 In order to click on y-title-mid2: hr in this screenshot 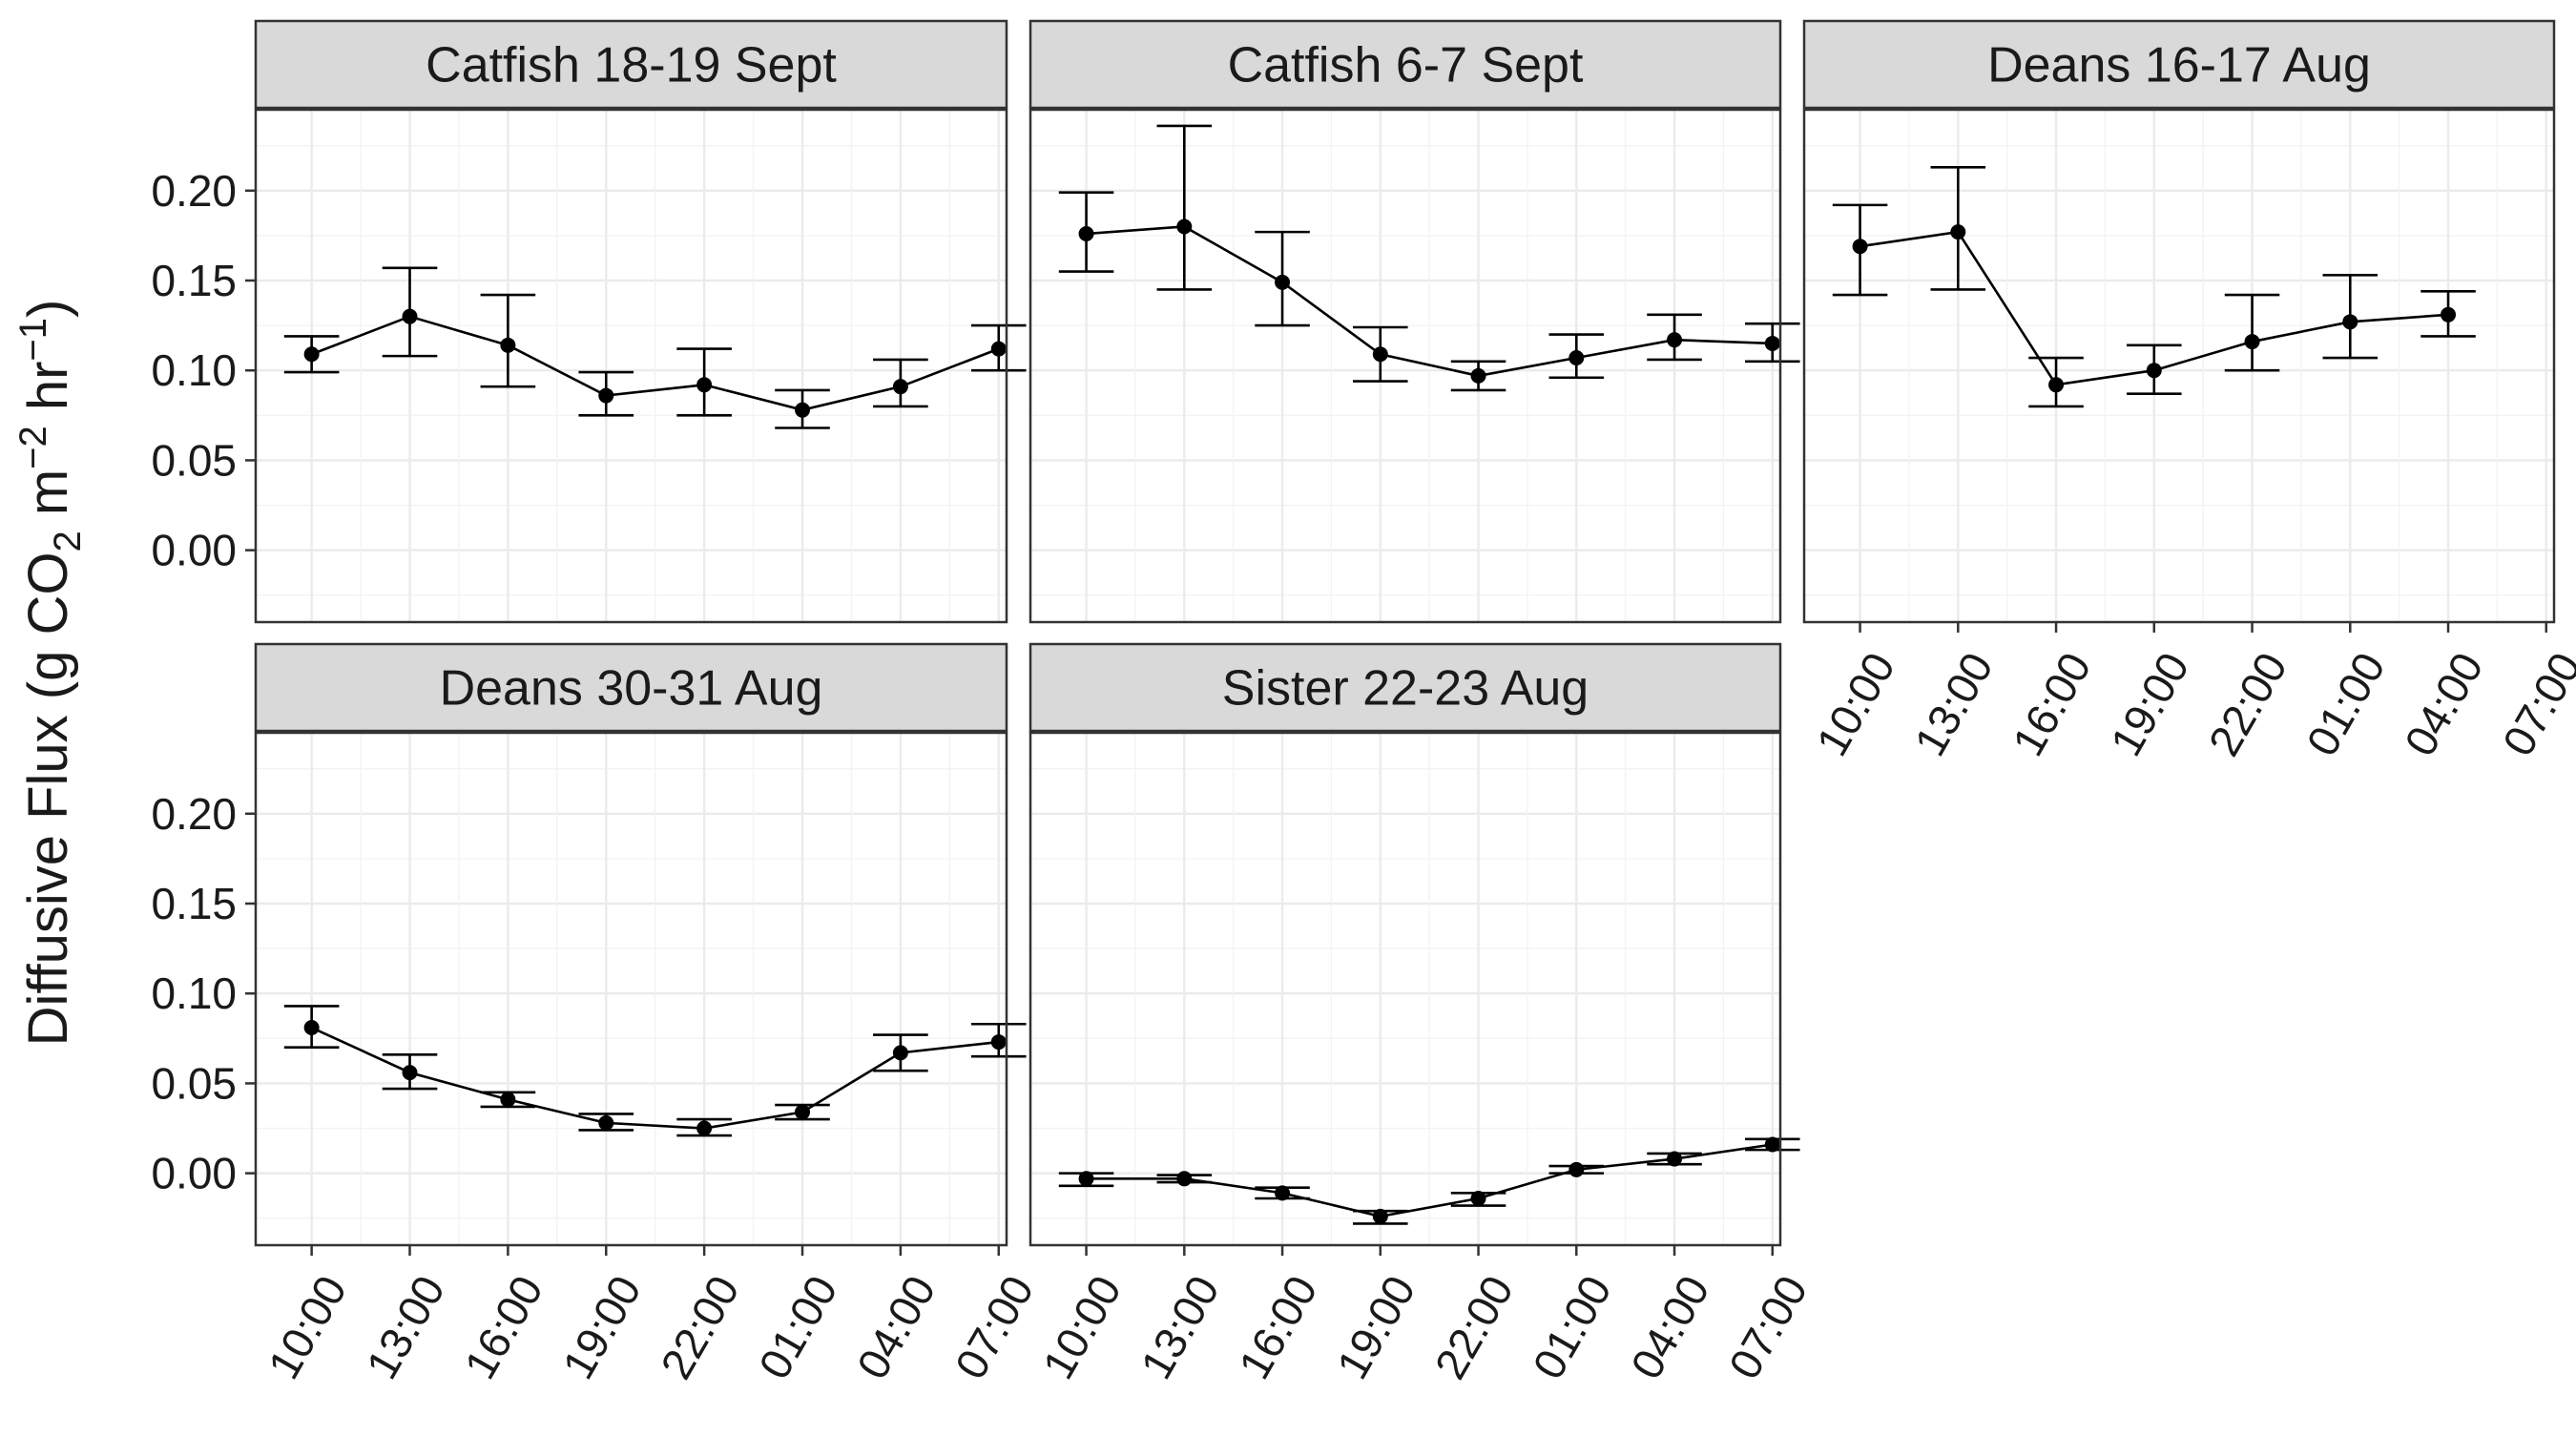, I will do `click(48, 394)`.